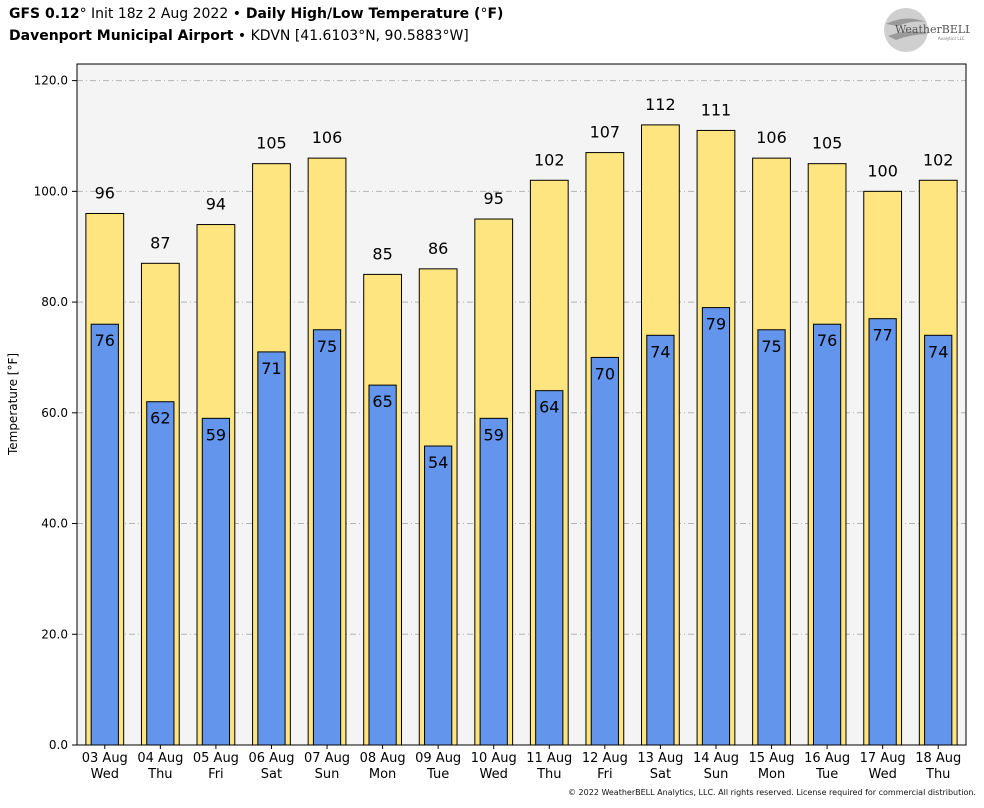  I want to click on x-tick-weekday: Mon, so click(382, 774).